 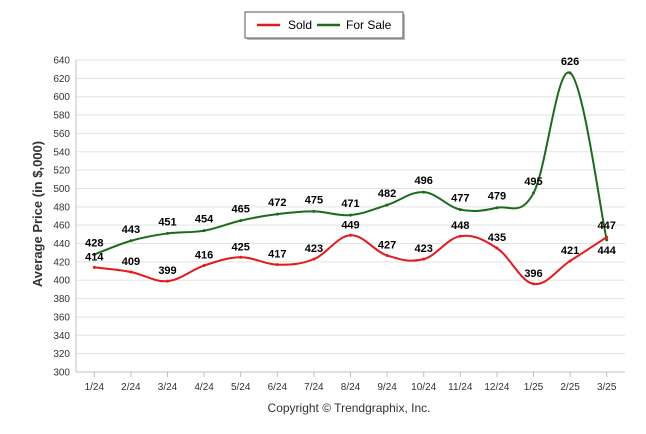 What do you see at coordinates (61, 262) in the screenshot?
I see `y-tick-label: 420` at bounding box center [61, 262].